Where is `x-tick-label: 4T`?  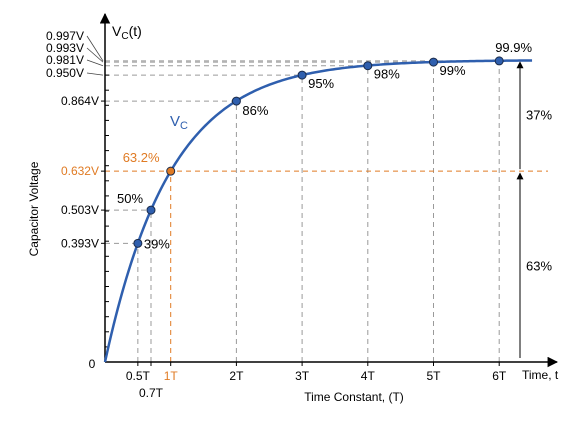 x-tick-label: 4T is located at coordinates (368, 376).